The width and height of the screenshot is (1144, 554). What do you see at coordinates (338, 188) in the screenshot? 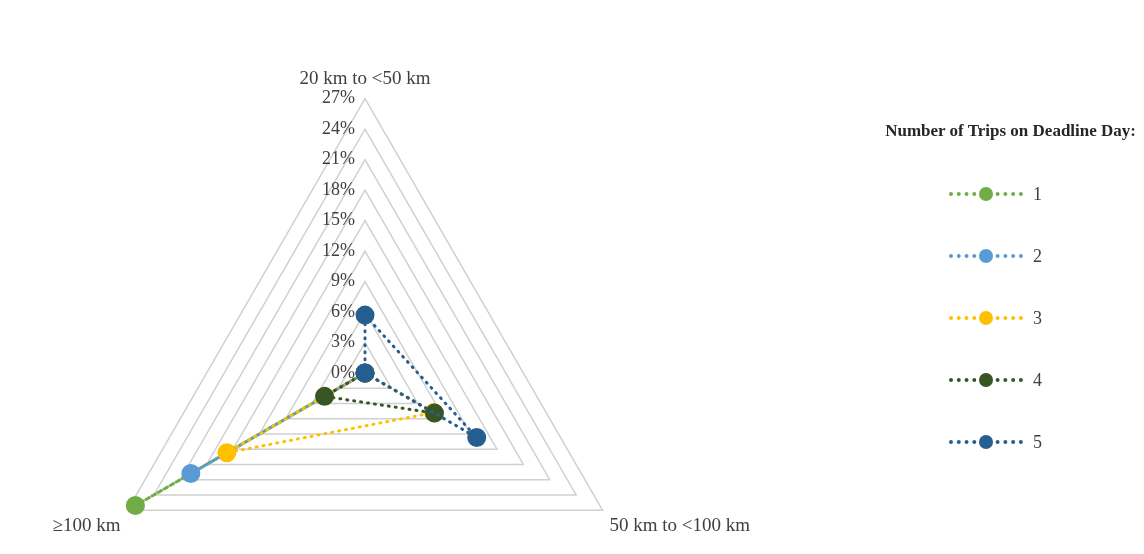
I see `y-tick-label: 18%` at bounding box center [338, 188].